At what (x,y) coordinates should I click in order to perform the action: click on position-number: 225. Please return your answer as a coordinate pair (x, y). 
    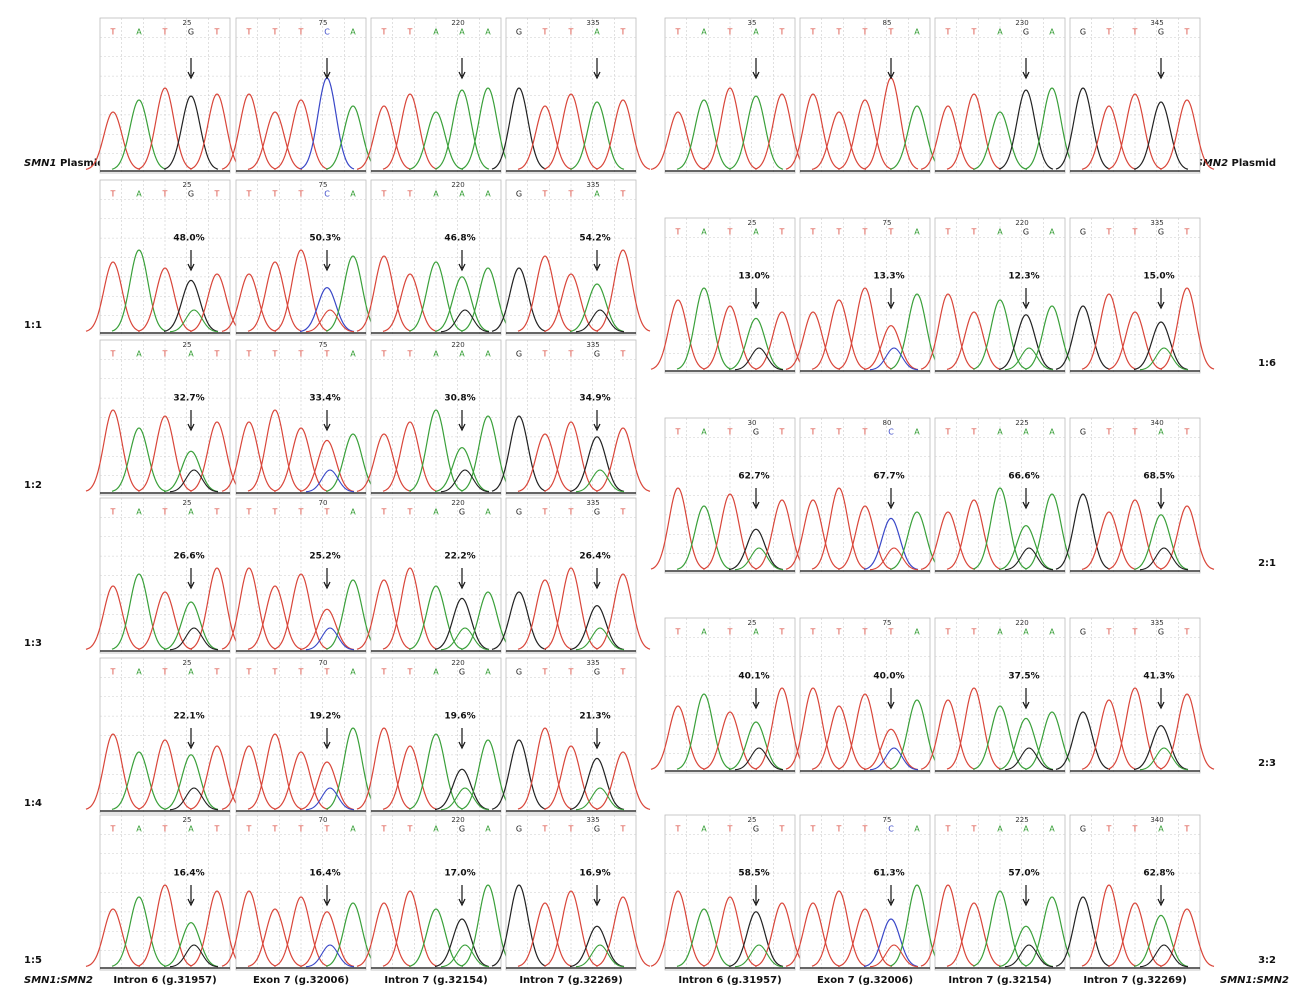
    Looking at the image, I should click on (1021, 820).